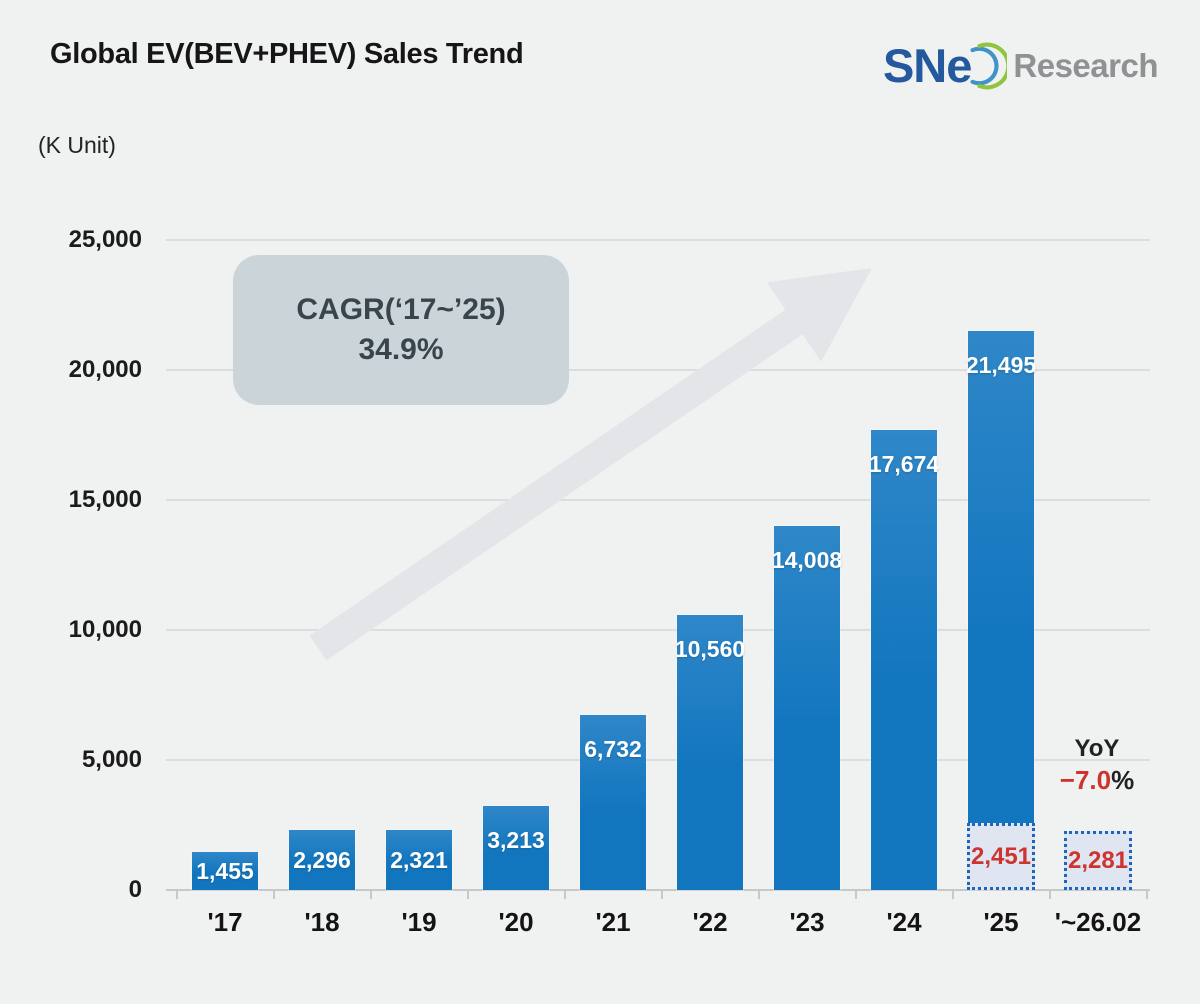 The height and width of the screenshot is (1004, 1200). What do you see at coordinates (658, 890) in the screenshot?
I see `x-axis-line` at bounding box center [658, 890].